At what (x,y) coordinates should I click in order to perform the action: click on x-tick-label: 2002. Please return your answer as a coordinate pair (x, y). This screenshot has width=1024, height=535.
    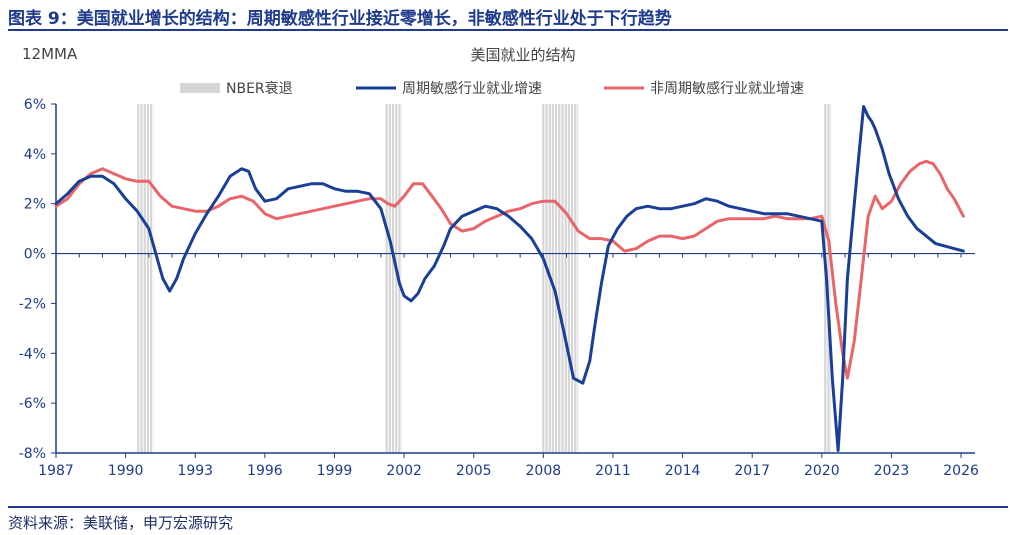
    Looking at the image, I should click on (404, 471).